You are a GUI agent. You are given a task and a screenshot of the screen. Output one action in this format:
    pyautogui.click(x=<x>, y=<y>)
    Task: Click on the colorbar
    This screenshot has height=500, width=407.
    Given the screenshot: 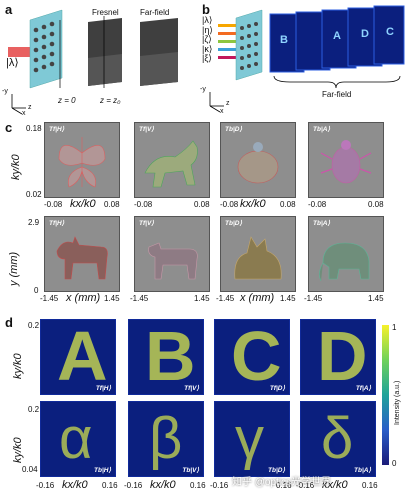 What is the action you would take?
    pyautogui.click(x=385, y=395)
    